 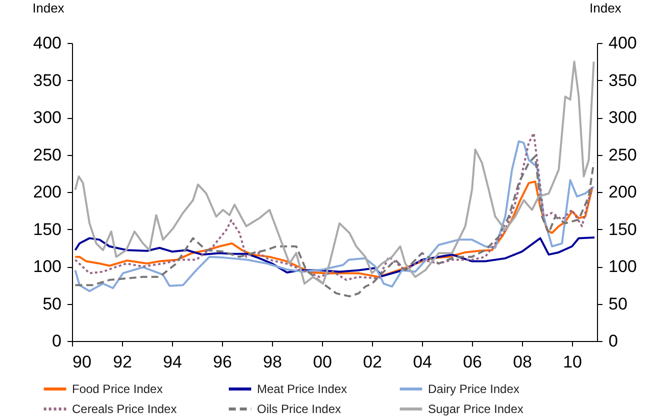 What do you see at coordinates (622, 266) in the screenshot?
I see `y2-tick-label: 100` at bounding box center [622, 266].